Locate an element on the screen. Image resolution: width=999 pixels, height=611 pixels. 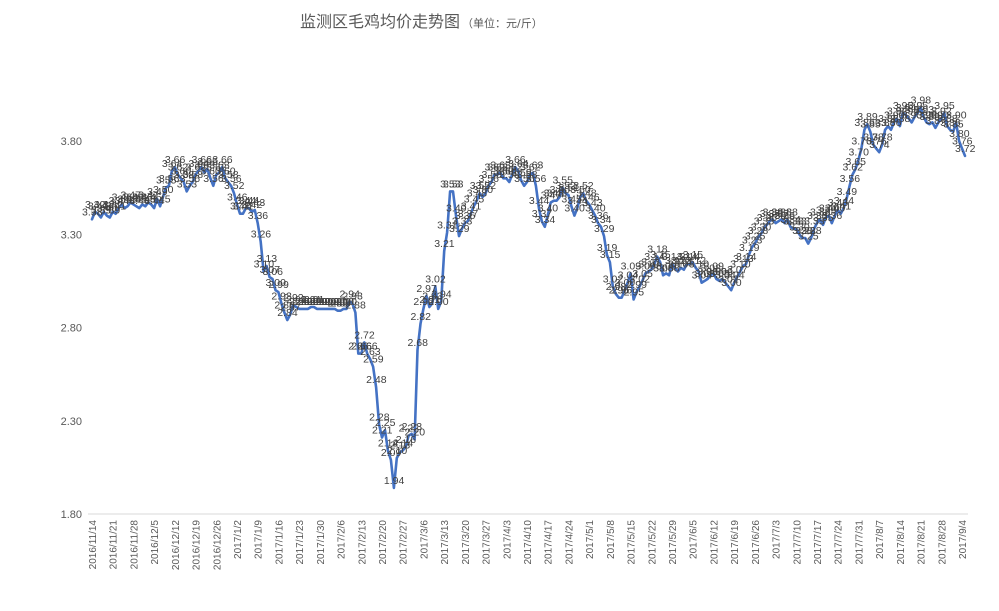
x-tick-label: 2017/1/16 is located at coordinates (279, 542).